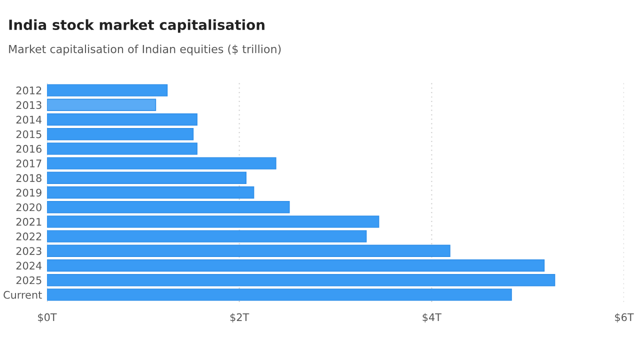 Image resolution: width=640 pixels, height=360 pixels. Describe the element at coordinates (145, 50) in the screenshot. I see `chart-subtitle: Market capitalisation of Indian equities ($ trillion)` at that location.